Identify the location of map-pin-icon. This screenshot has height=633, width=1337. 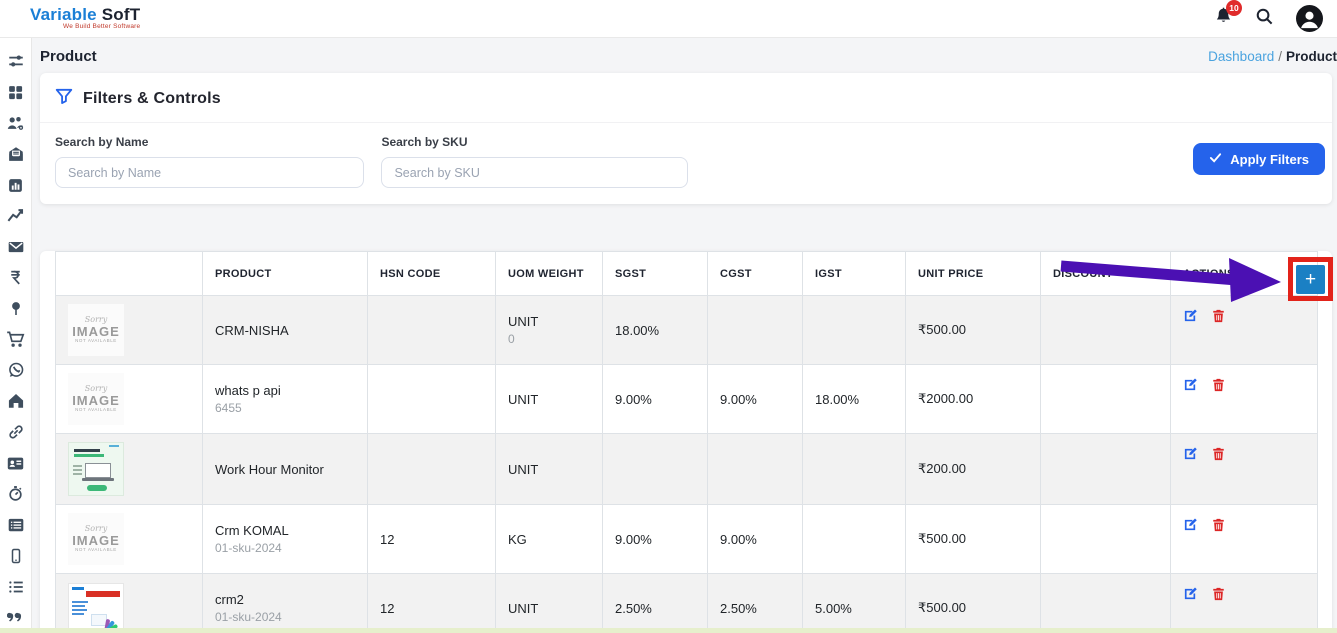
(16, 309).